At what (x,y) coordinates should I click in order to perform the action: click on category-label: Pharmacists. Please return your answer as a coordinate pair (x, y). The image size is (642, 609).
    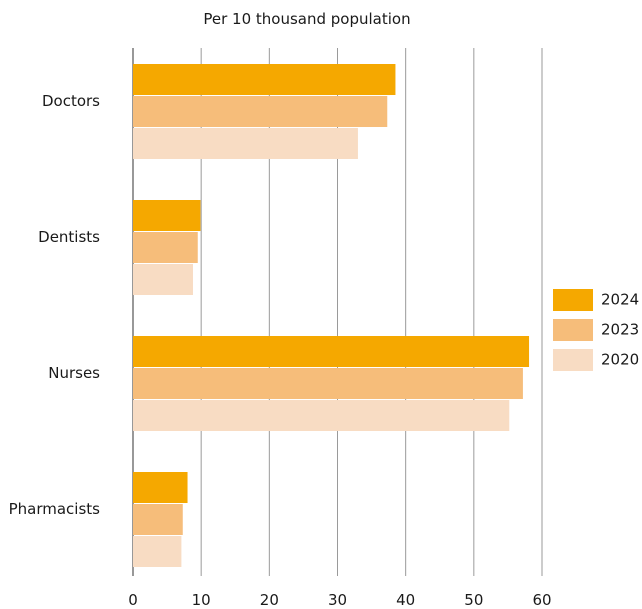
    Looking at the image, I should click on (55, 509).